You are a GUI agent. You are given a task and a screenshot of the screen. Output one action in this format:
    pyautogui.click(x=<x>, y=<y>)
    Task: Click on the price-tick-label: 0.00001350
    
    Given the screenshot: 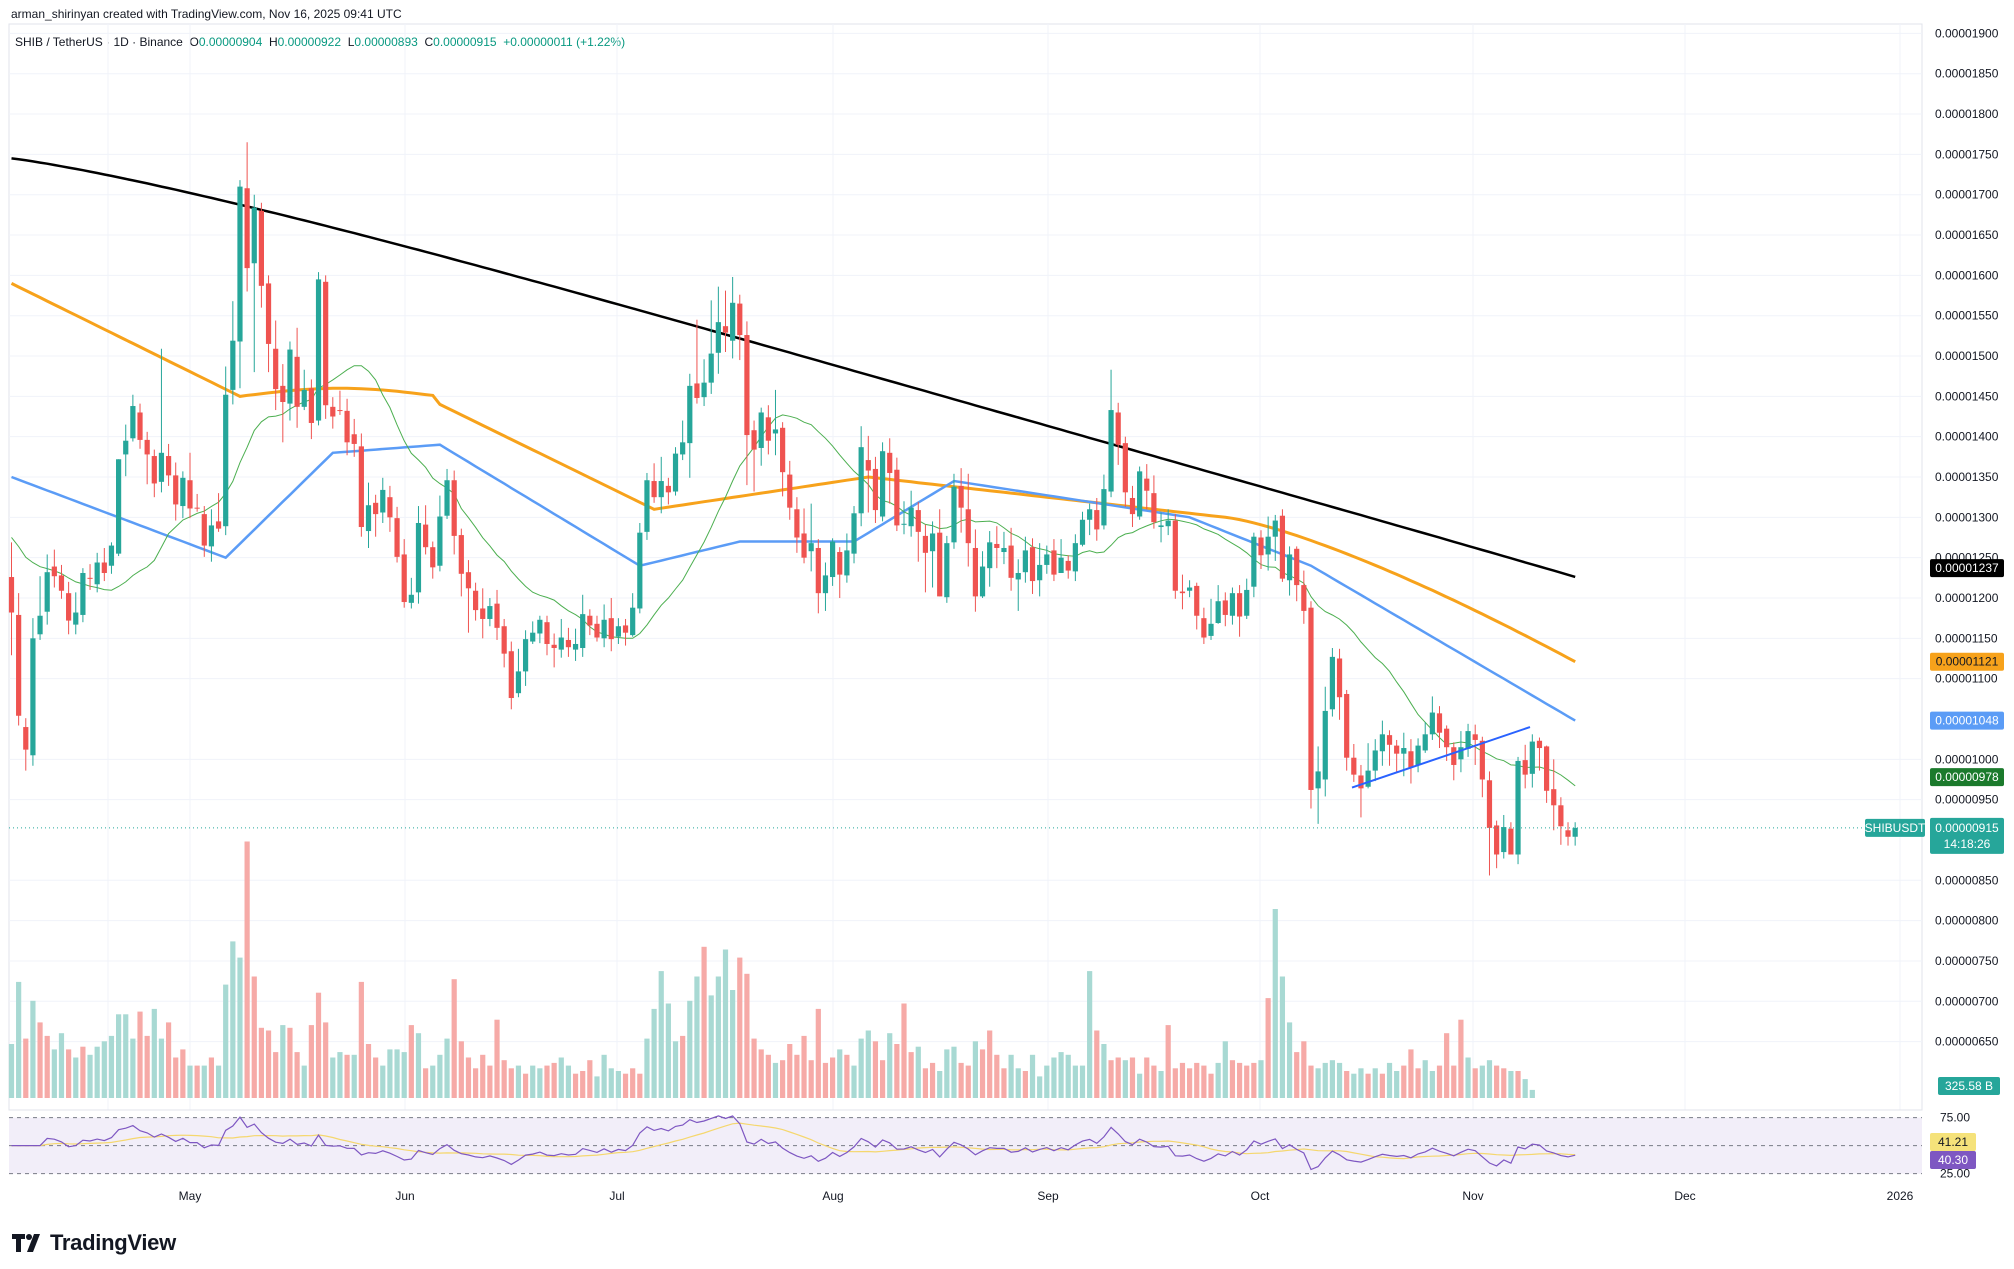 What is the action you would take?
    pyautogui.click(x=1967, y=477)
    